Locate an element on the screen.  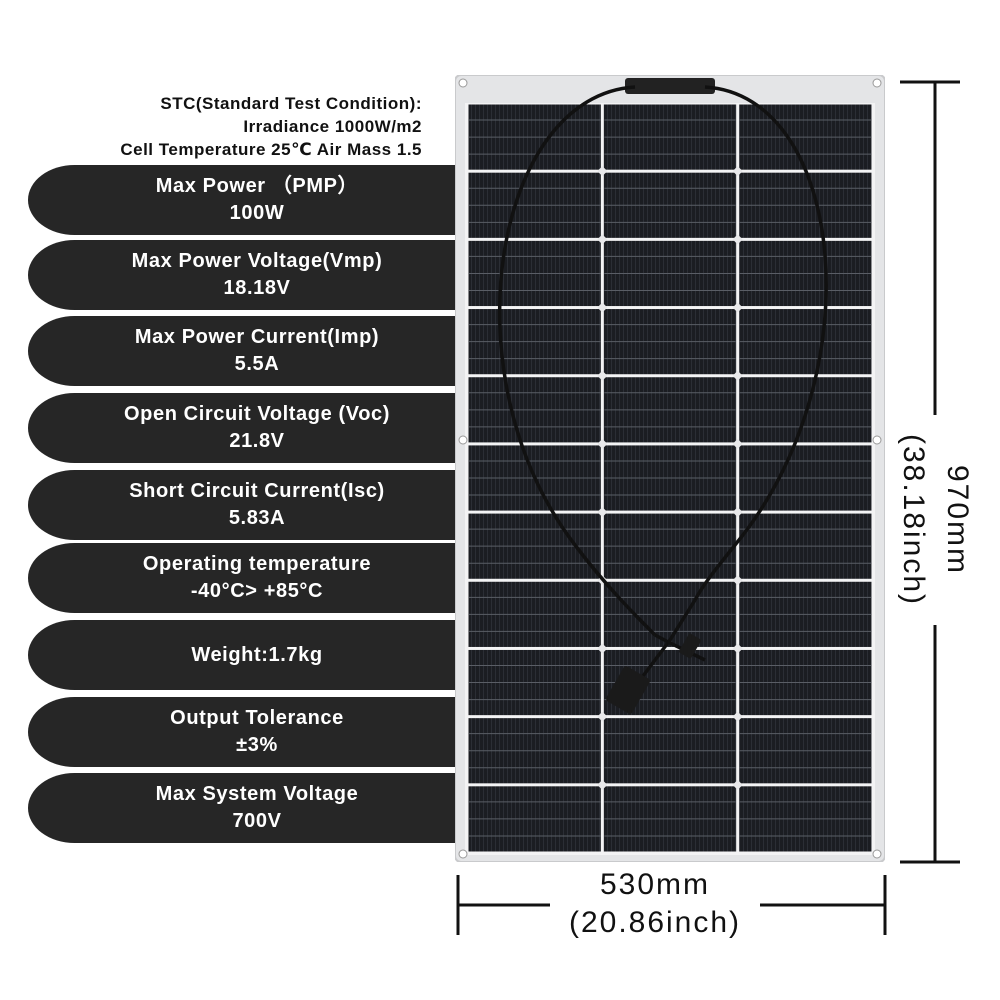
spec-value: 5.83A is located at coordinates (257, 518).